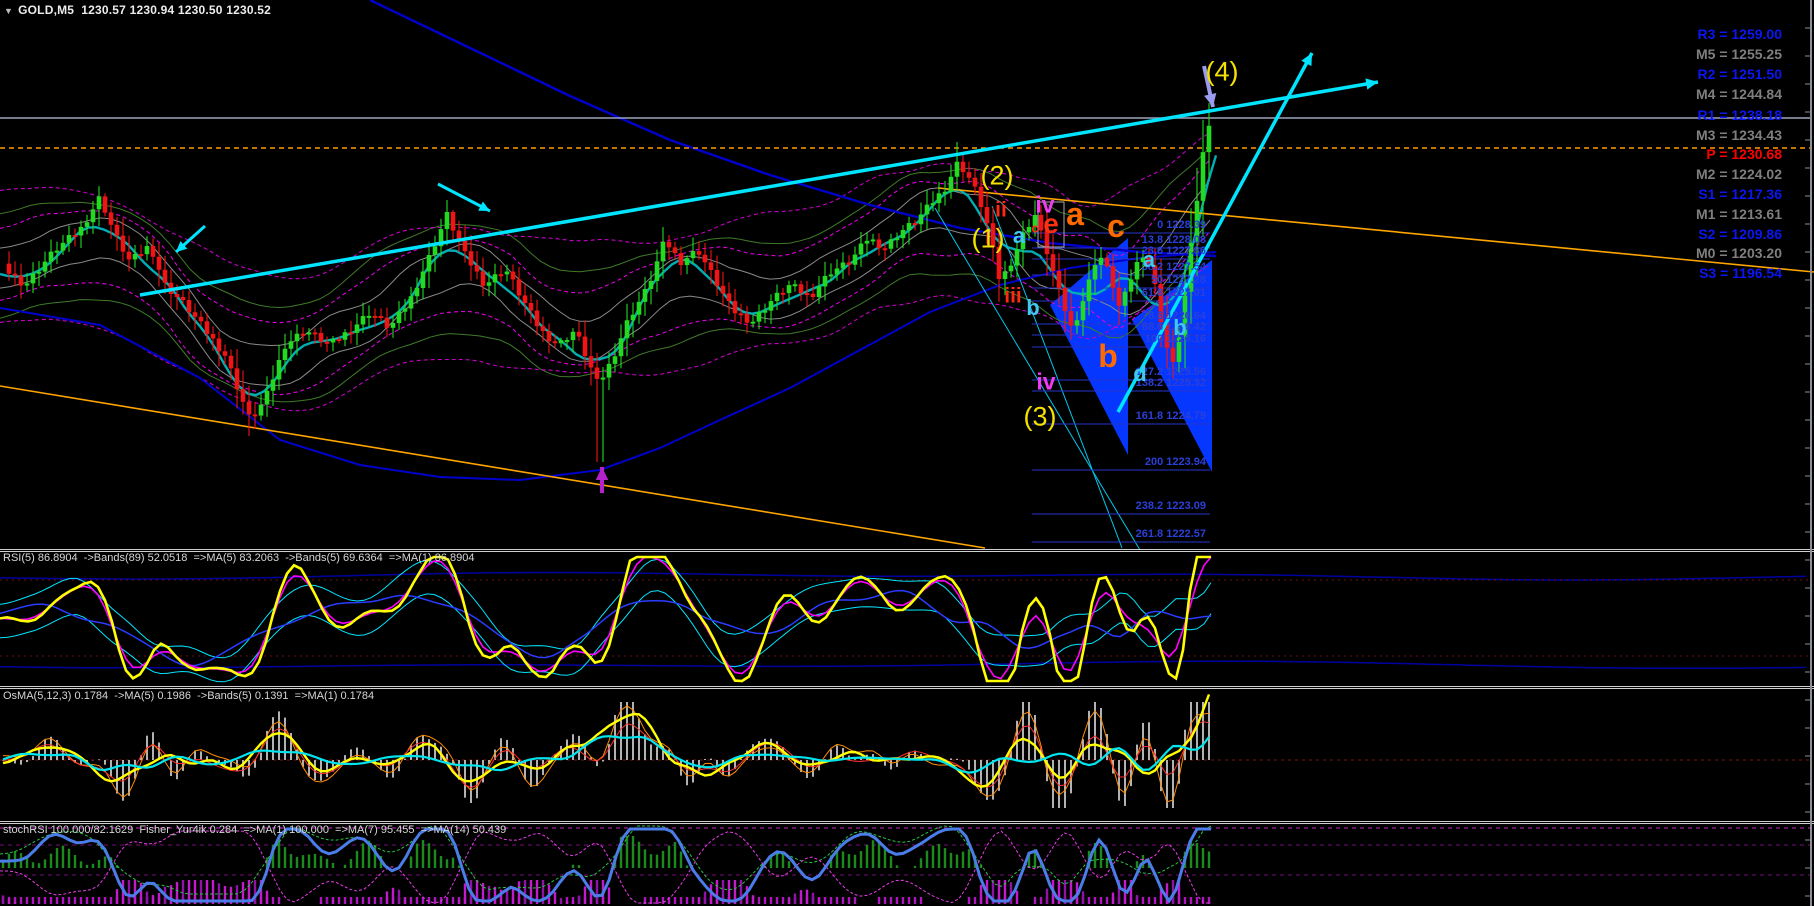 This screenshot has width=1814, height=906. I want to click on stochrsi-panel, so click(907, 864).